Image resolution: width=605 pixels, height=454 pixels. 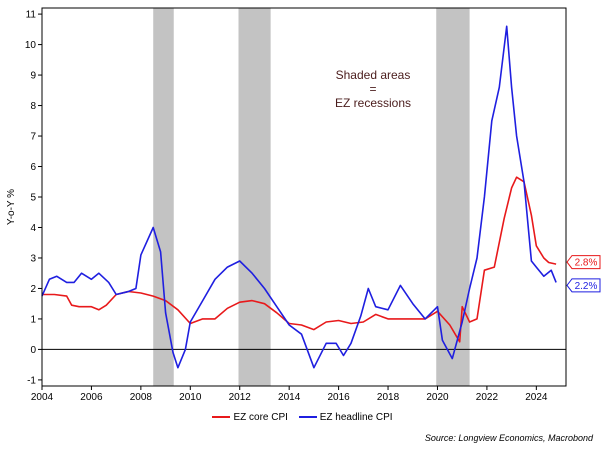 What do you see at coordinates (373, 75) in the screenshot?
I see `annotation-line-1: Shaded areas` at bounding box center [373, 75].